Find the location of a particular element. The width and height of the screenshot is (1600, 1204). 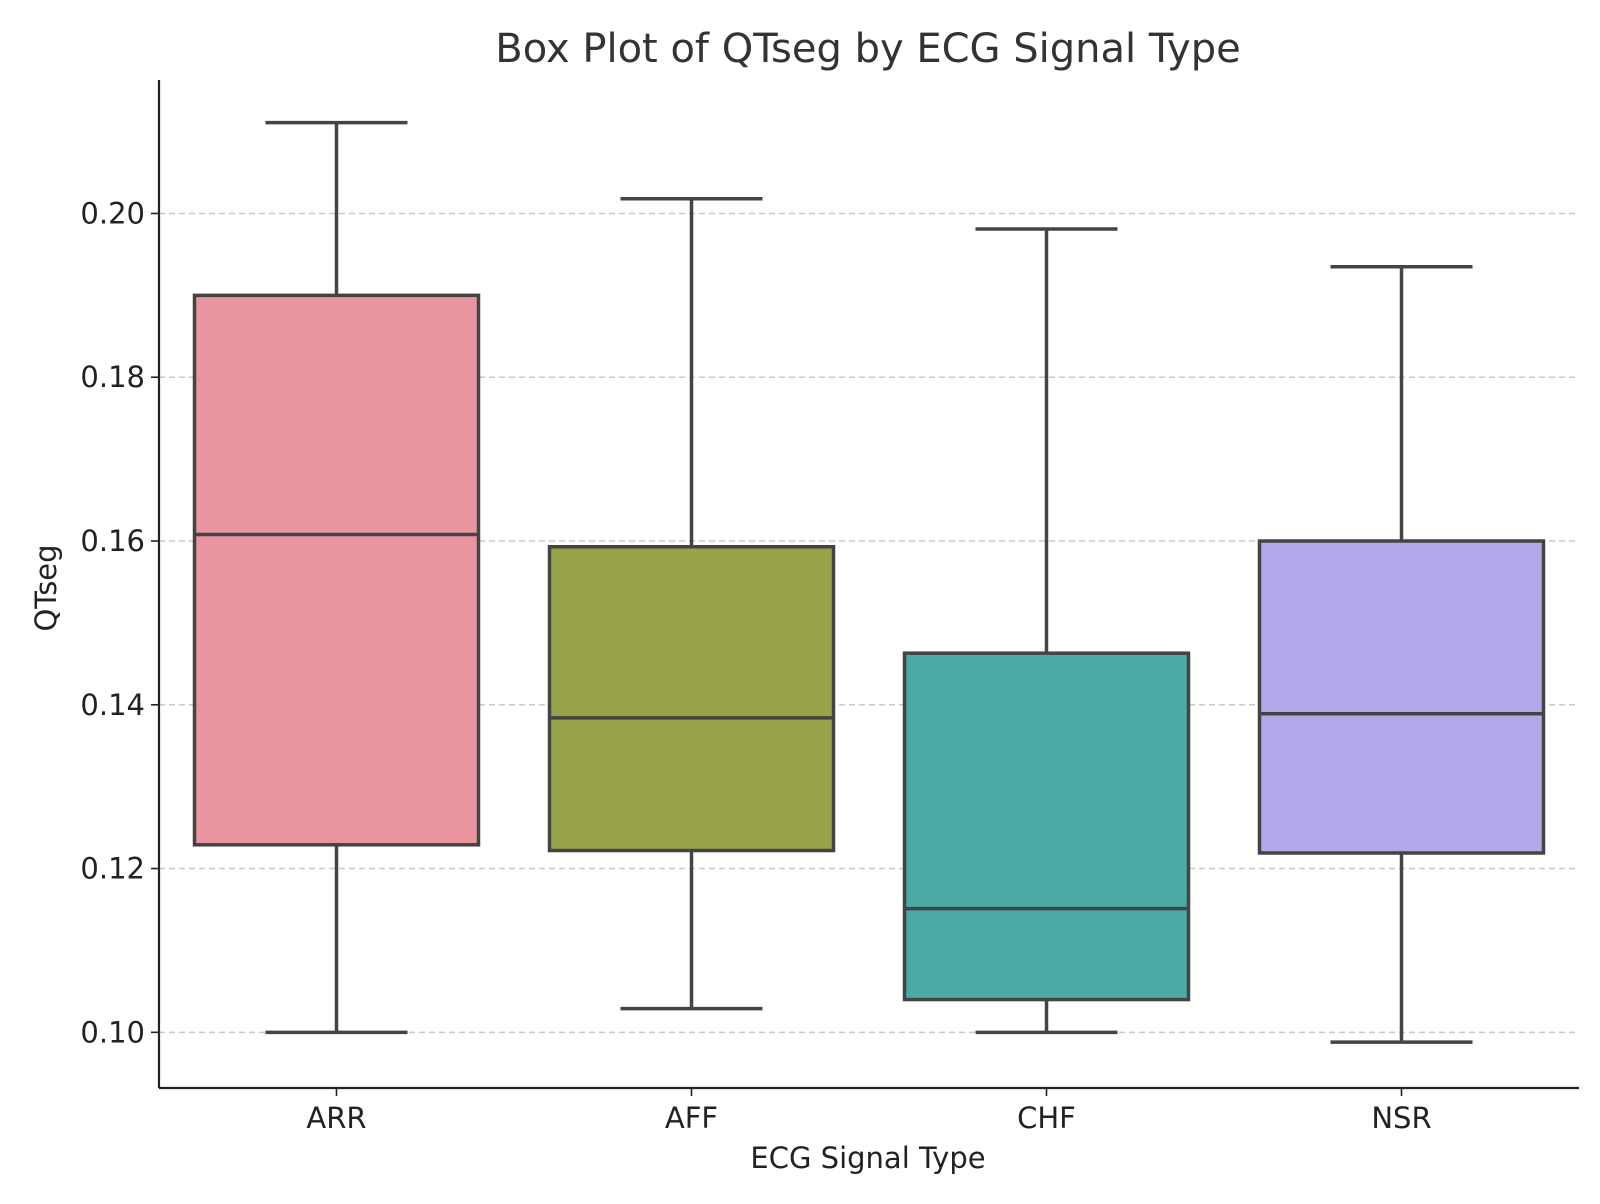

y-tick-label: 0.16 is located at coordinates (112, 541).